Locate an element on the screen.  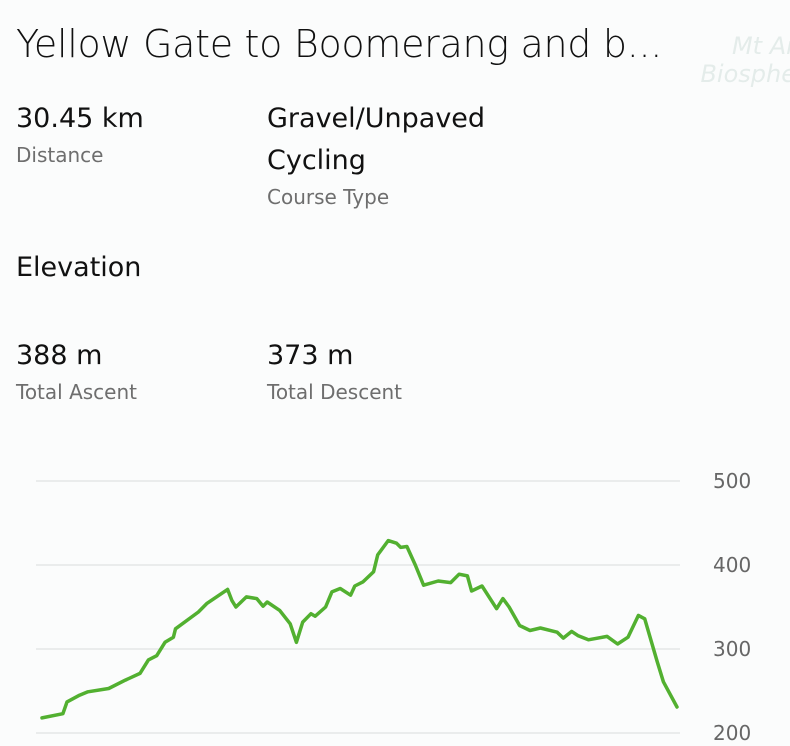
ascent-label: Total Ascent is located at coordinates (76, 392).